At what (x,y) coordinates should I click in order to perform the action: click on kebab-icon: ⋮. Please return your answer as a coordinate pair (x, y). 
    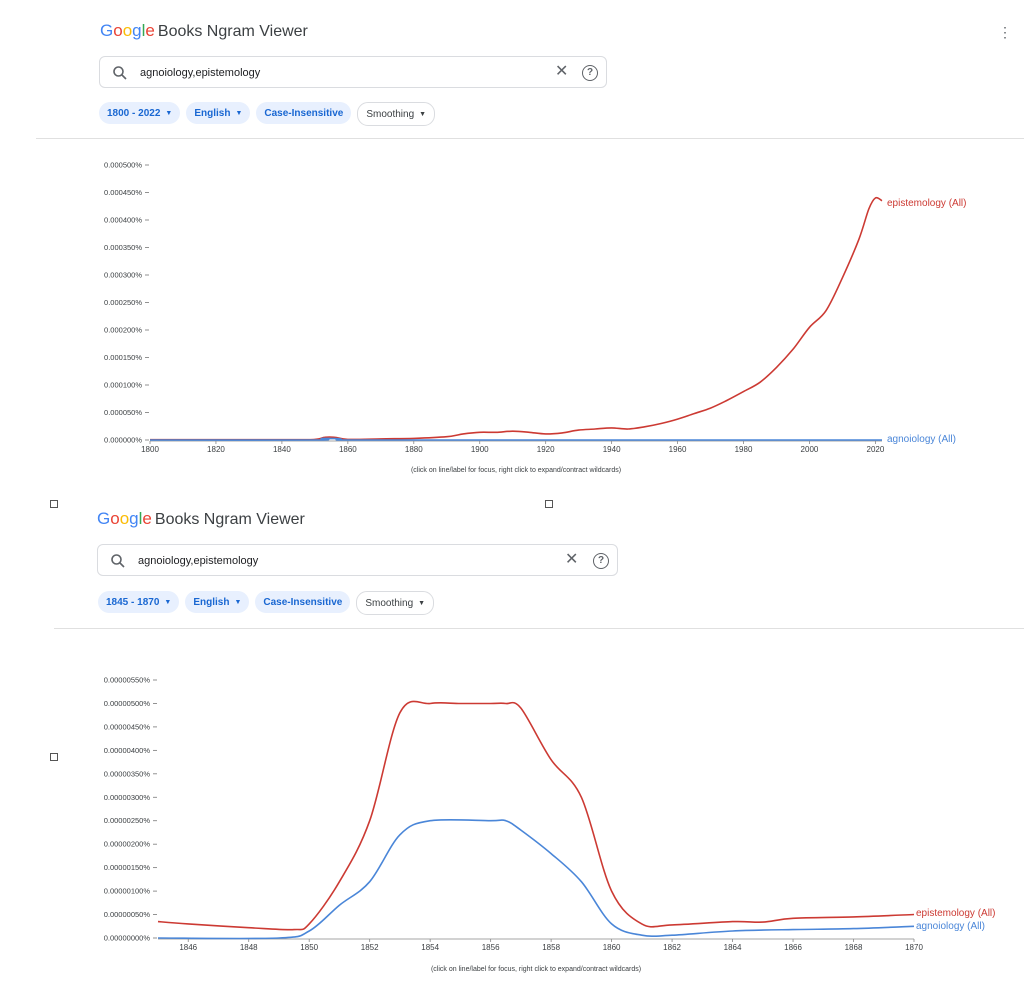
    Looking at the image, I should click on (1005, 32).